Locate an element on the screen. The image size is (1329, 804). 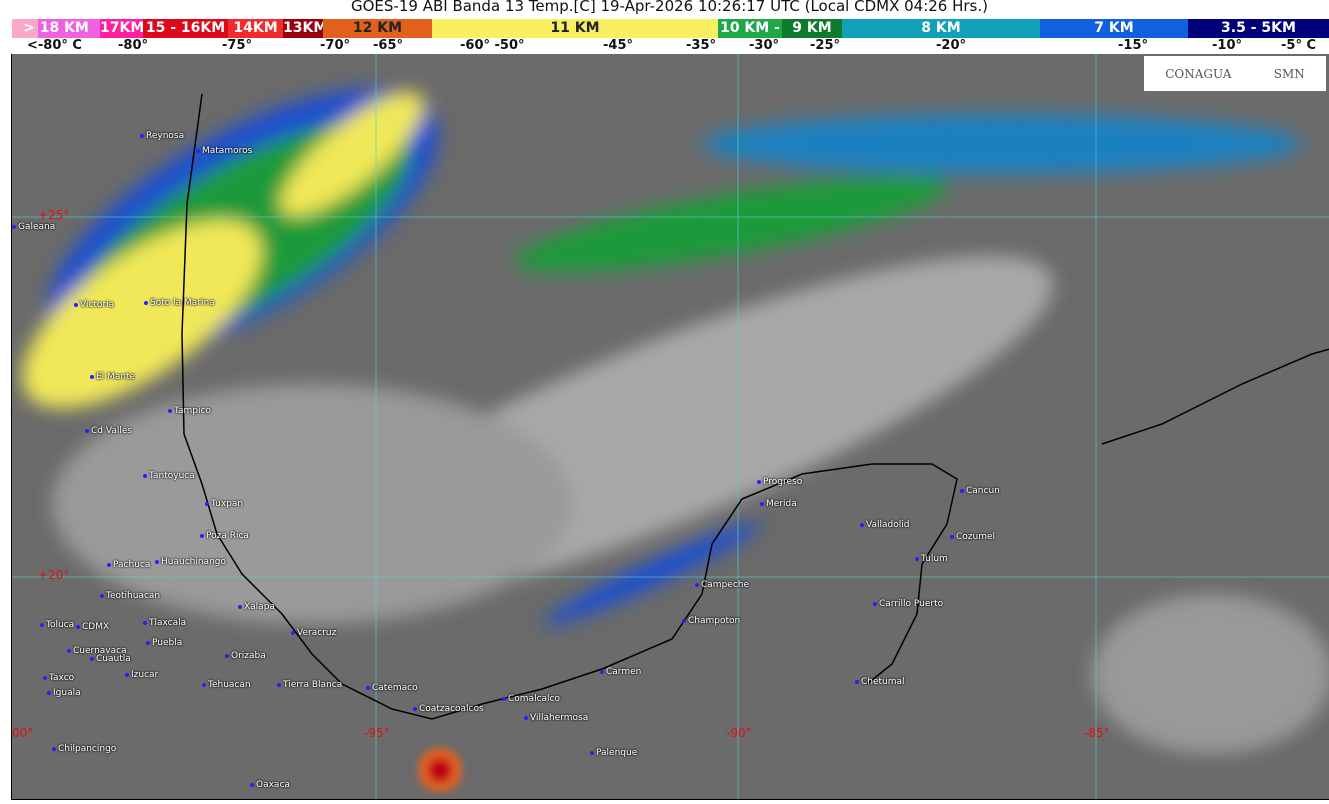
city-label: Galeana is located at coordinates (33, 227).